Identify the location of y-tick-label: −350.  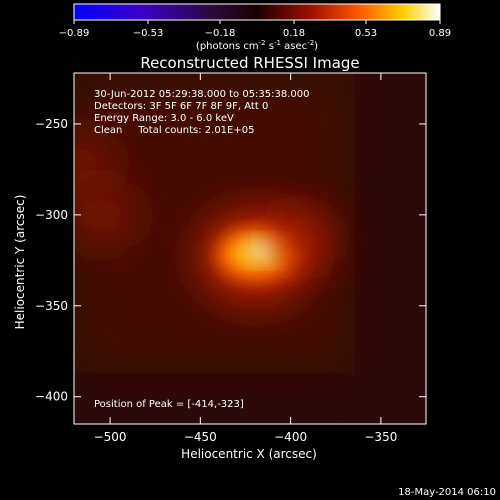
(51, 306).